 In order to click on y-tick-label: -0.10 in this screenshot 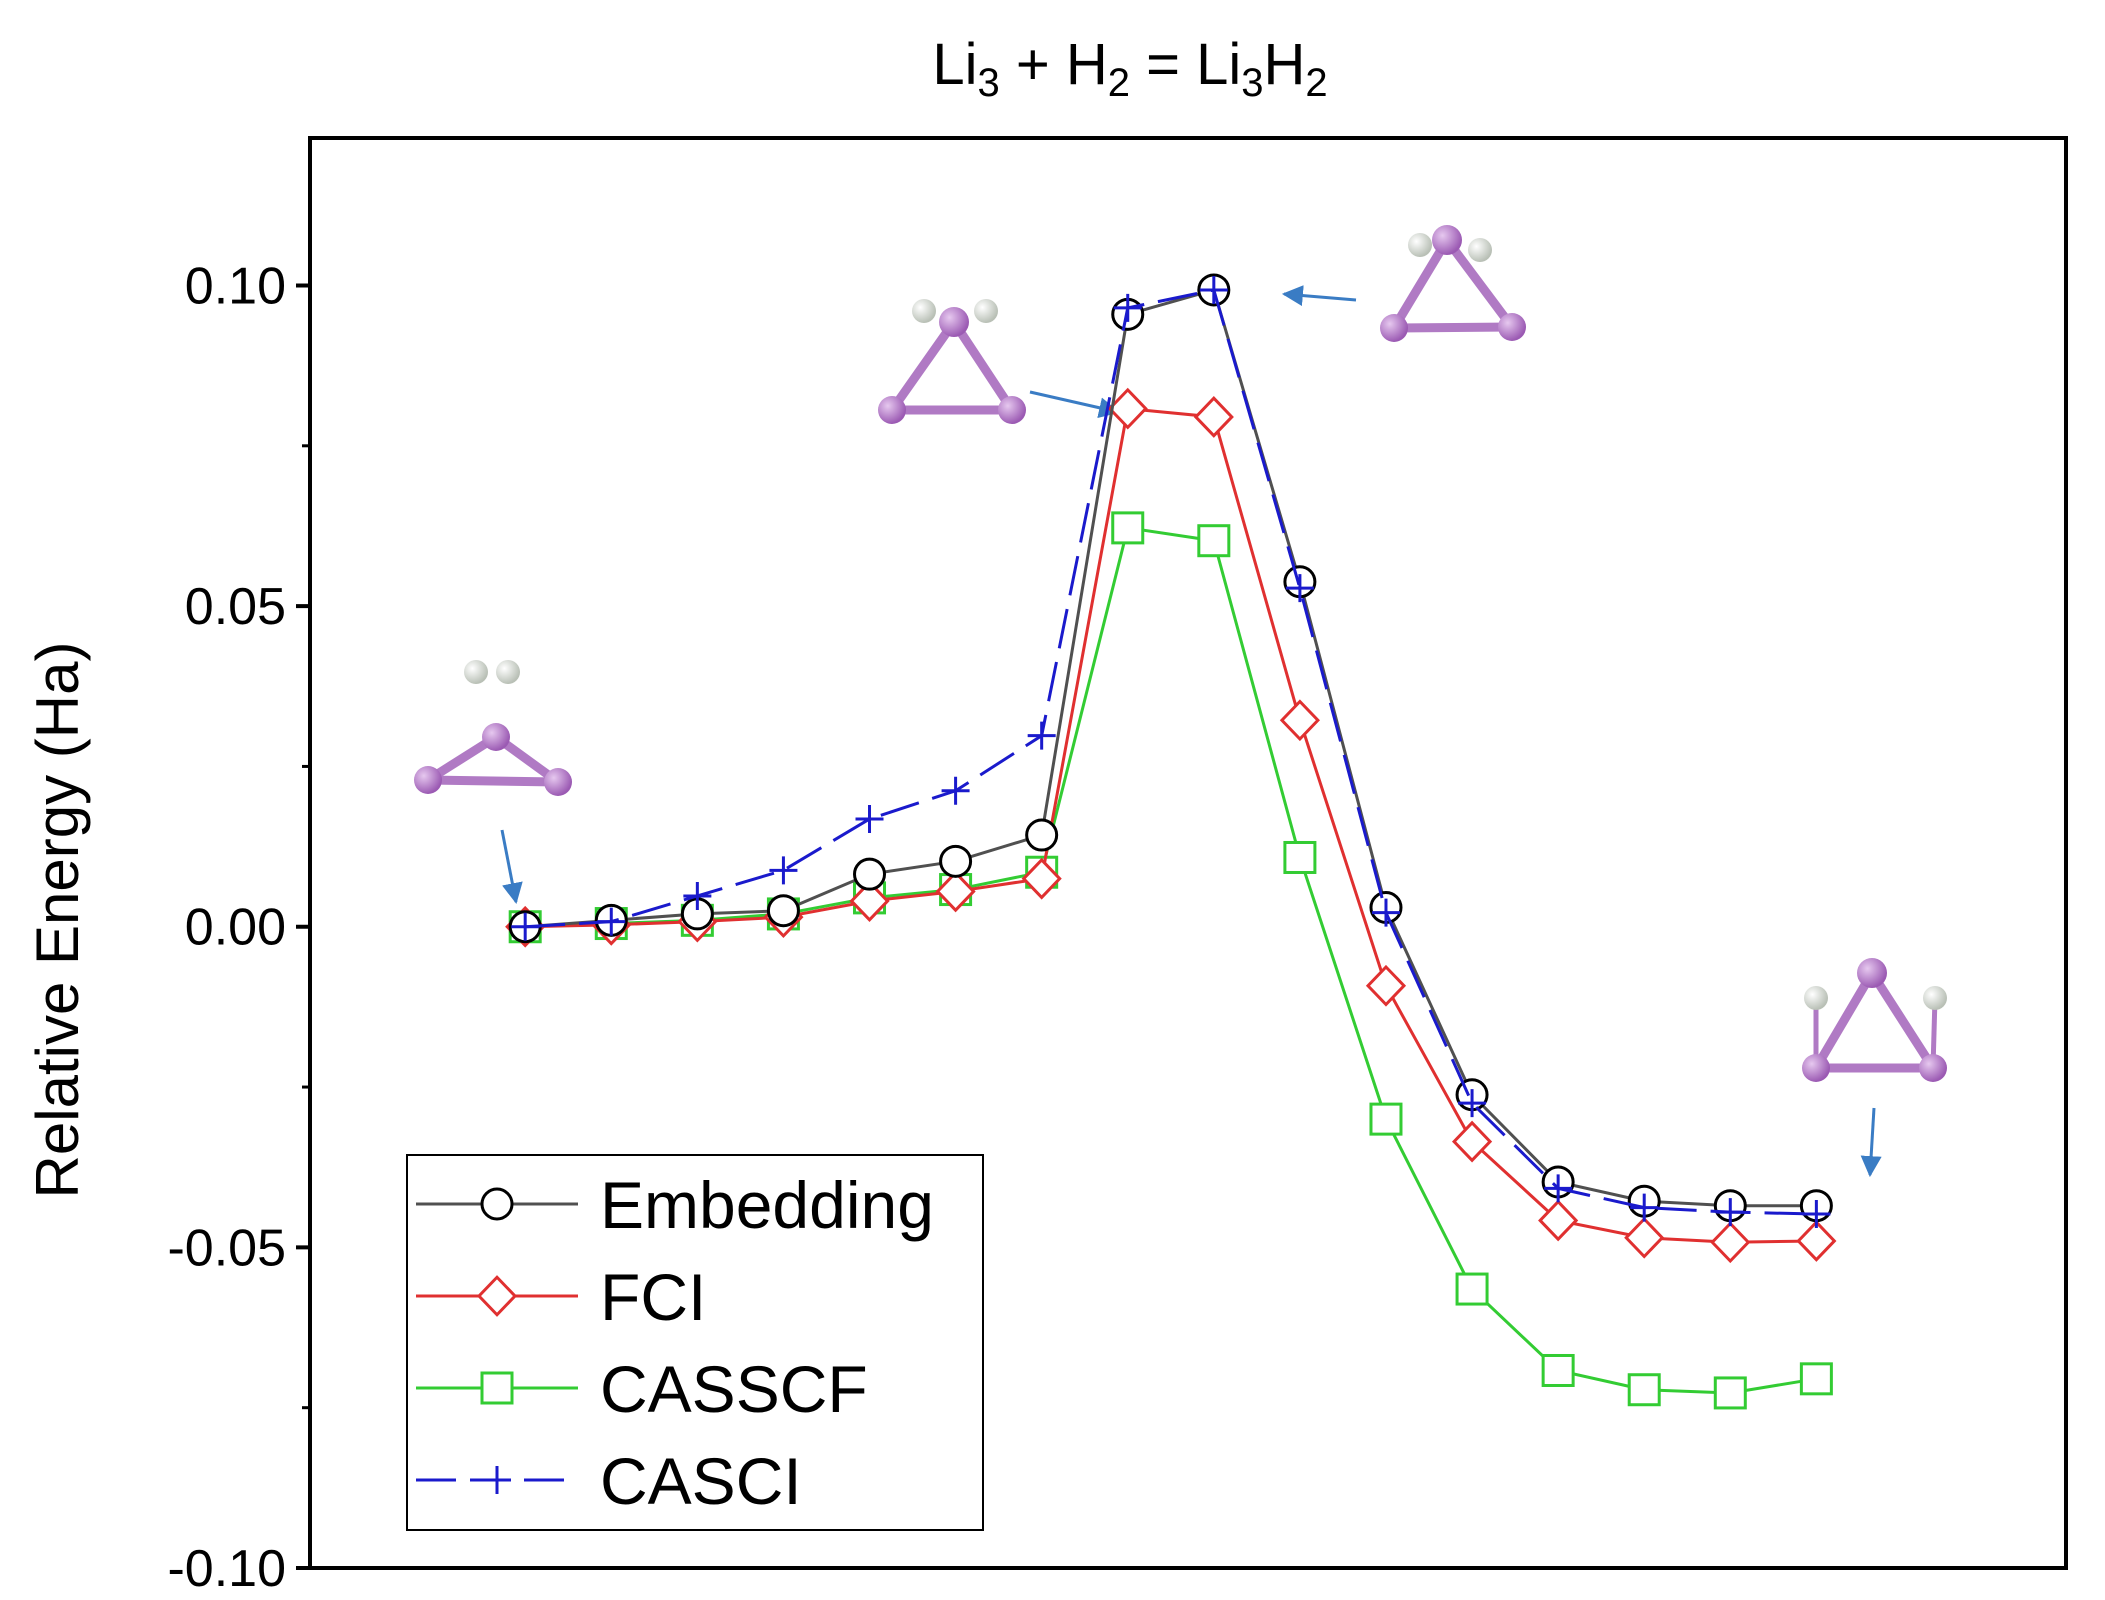, I will do `click(226, 1569)`.